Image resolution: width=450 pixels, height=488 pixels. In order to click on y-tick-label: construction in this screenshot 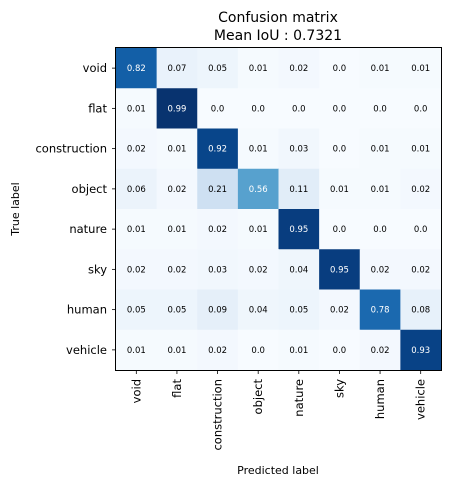, I will do `click(71, 149)`.